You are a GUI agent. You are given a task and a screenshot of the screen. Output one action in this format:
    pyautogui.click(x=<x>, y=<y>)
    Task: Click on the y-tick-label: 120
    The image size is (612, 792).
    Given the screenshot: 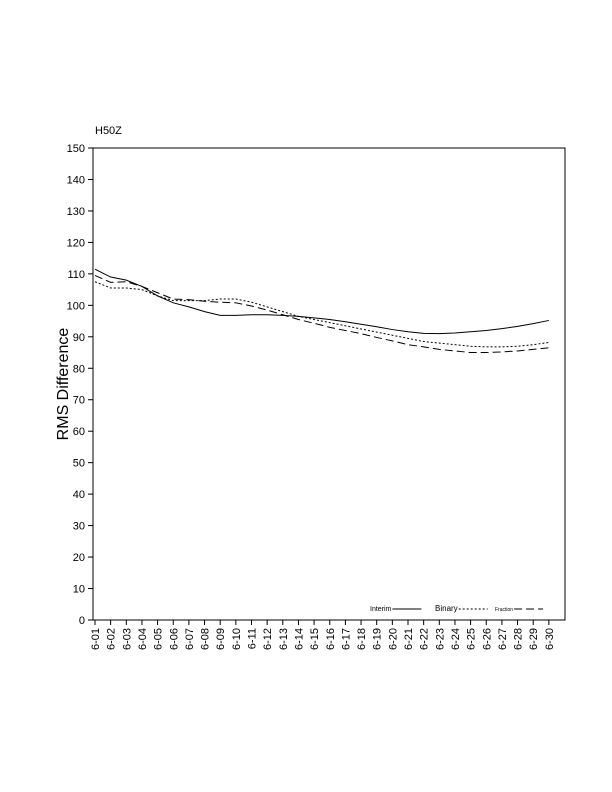 What is the action you would take?
    pyautogui.click(x=76, y=243)
    